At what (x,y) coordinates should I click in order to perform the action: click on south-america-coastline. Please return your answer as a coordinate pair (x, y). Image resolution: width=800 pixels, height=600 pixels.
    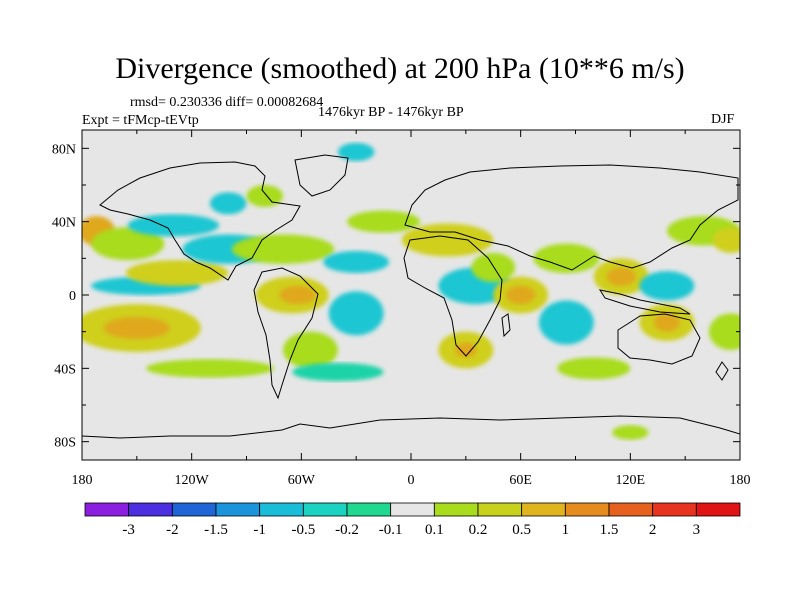
    Looking at the image, I should click on (286, 333).